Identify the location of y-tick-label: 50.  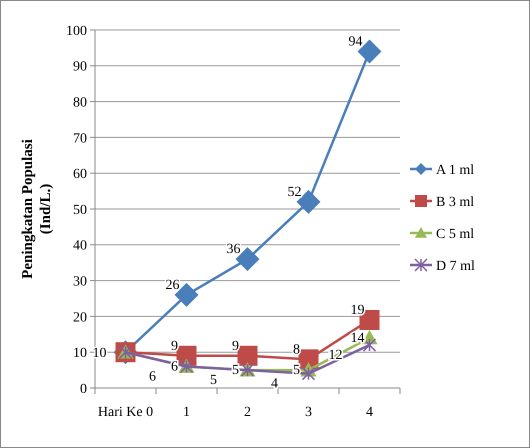
(80, 210).